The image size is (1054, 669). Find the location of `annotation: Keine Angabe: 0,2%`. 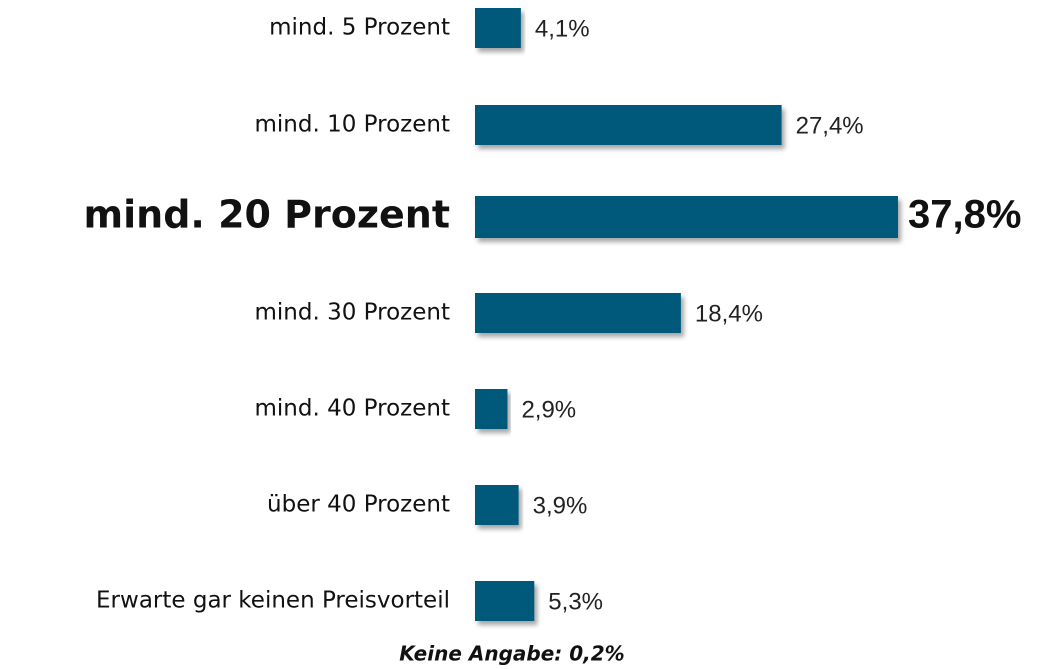

annotation: Keine Angabe: 0,2% is located at coordinates (511, 654).